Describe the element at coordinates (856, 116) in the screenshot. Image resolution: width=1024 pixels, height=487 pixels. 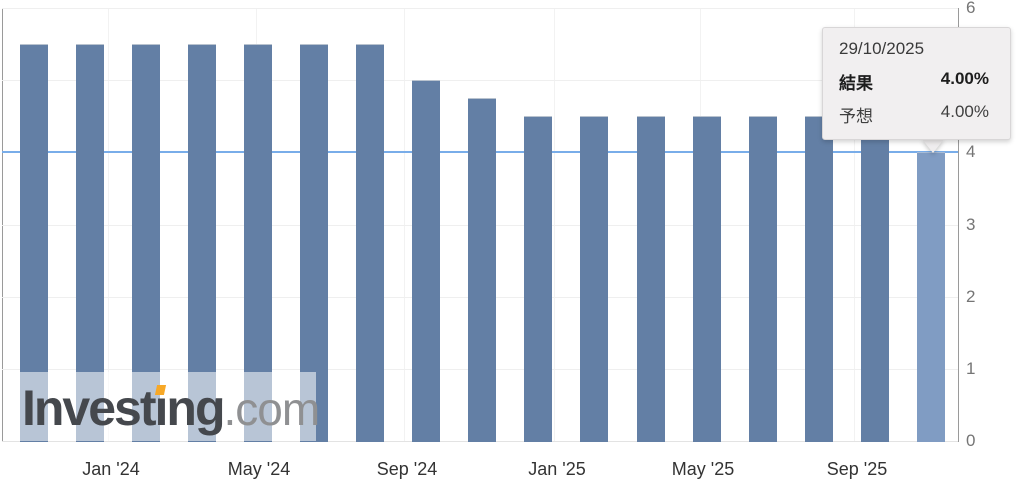
I see `tooltip-forecast-label: 予想` at that location.